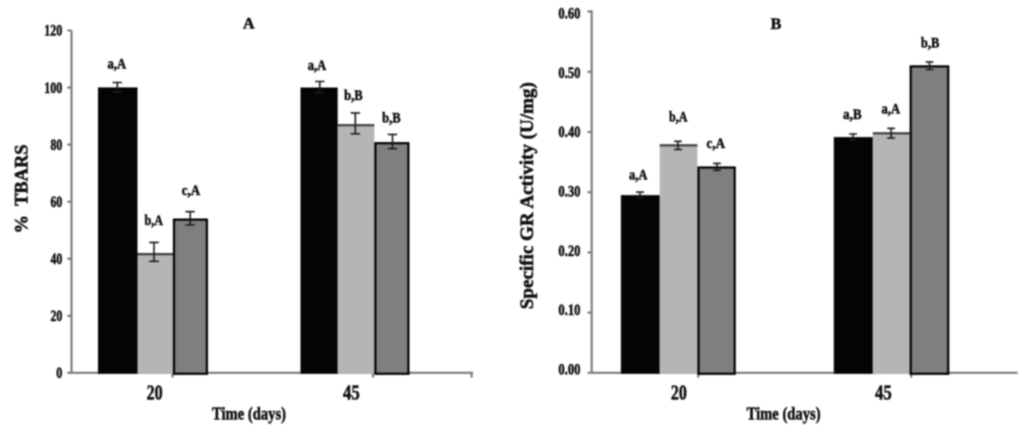  I want to click on svg-text: 60, so click(57, 202).